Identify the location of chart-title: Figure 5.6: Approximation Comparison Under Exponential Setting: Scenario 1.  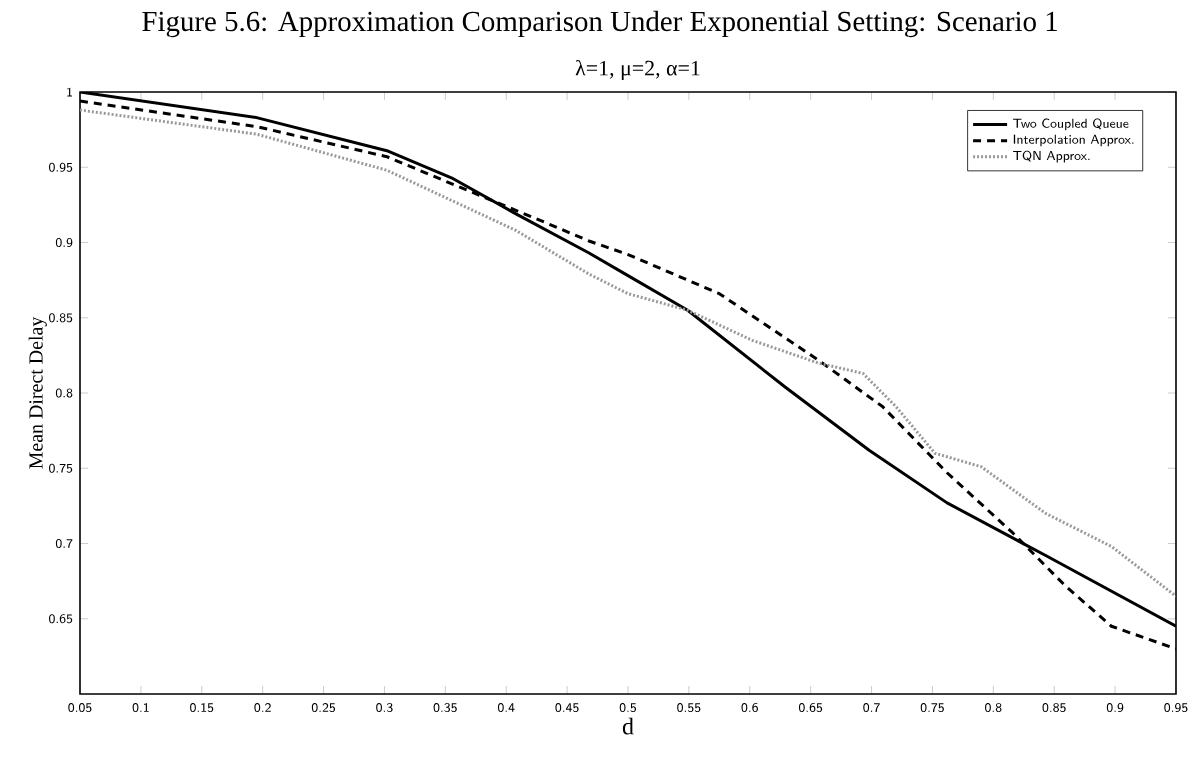
(599, 24).